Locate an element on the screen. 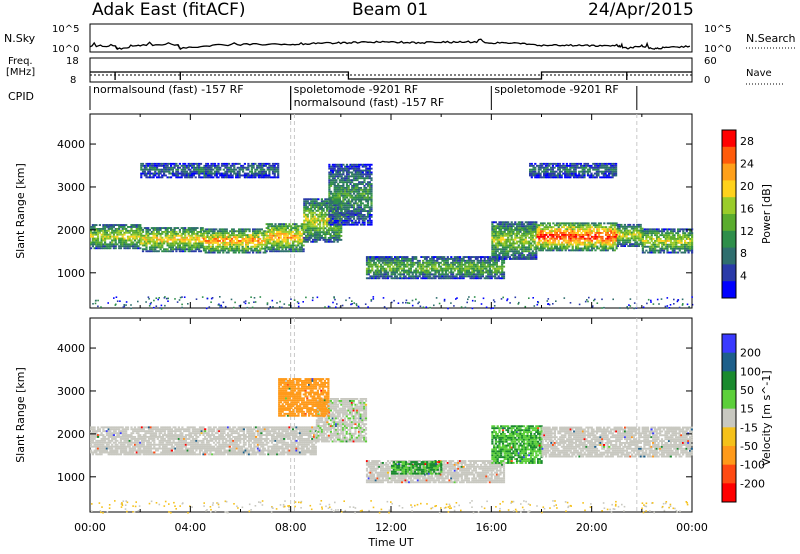  freq-unit-label: [MHz] is located at coordinates (20, 72).